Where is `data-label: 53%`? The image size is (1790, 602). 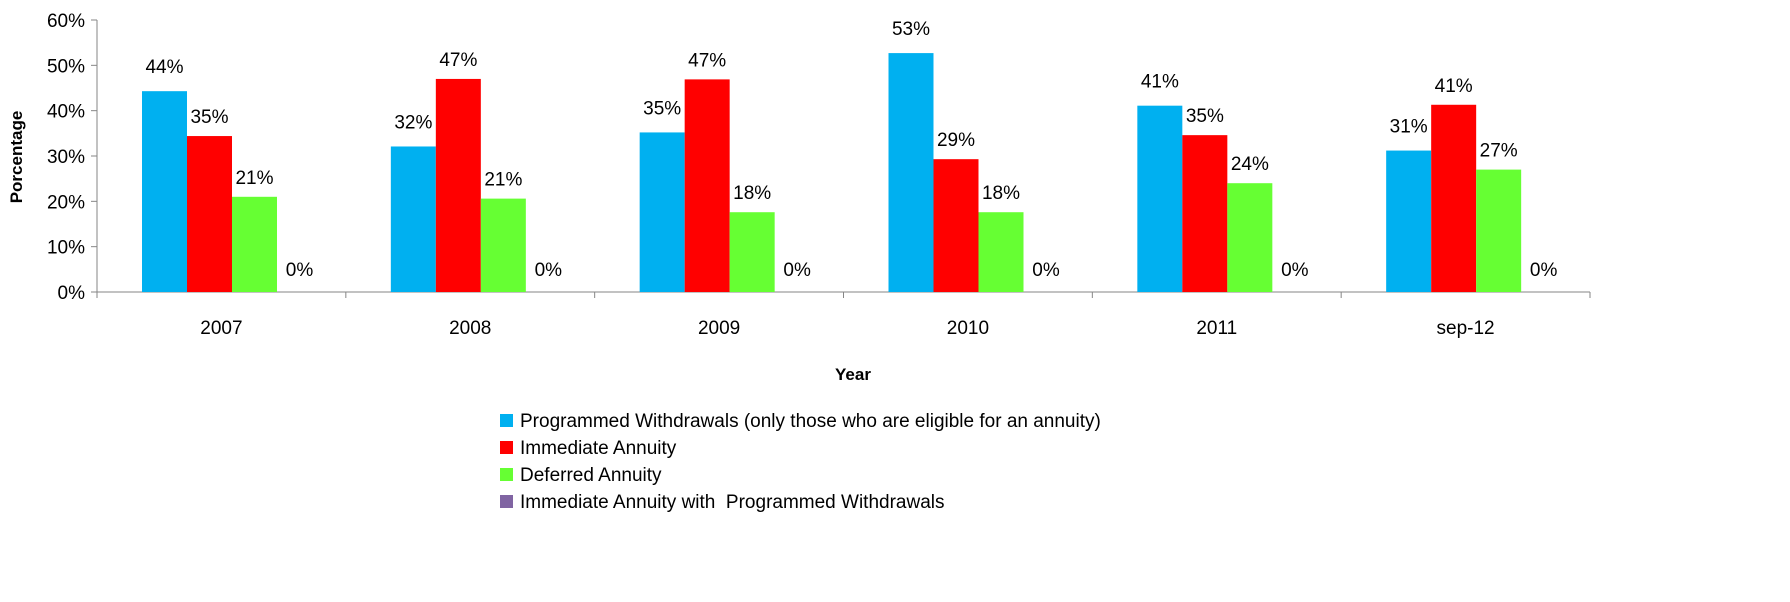 data-label: 53% is located at coordinates (911, 29).